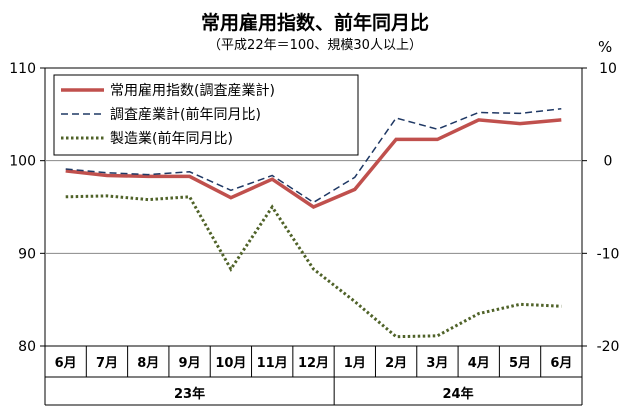 The width and height of the screenshot is (630, 410). What do you see at coordinates (22, 69) in the screenshot?
I see `left-tick-label: 110` at bounding box center [22, 69].